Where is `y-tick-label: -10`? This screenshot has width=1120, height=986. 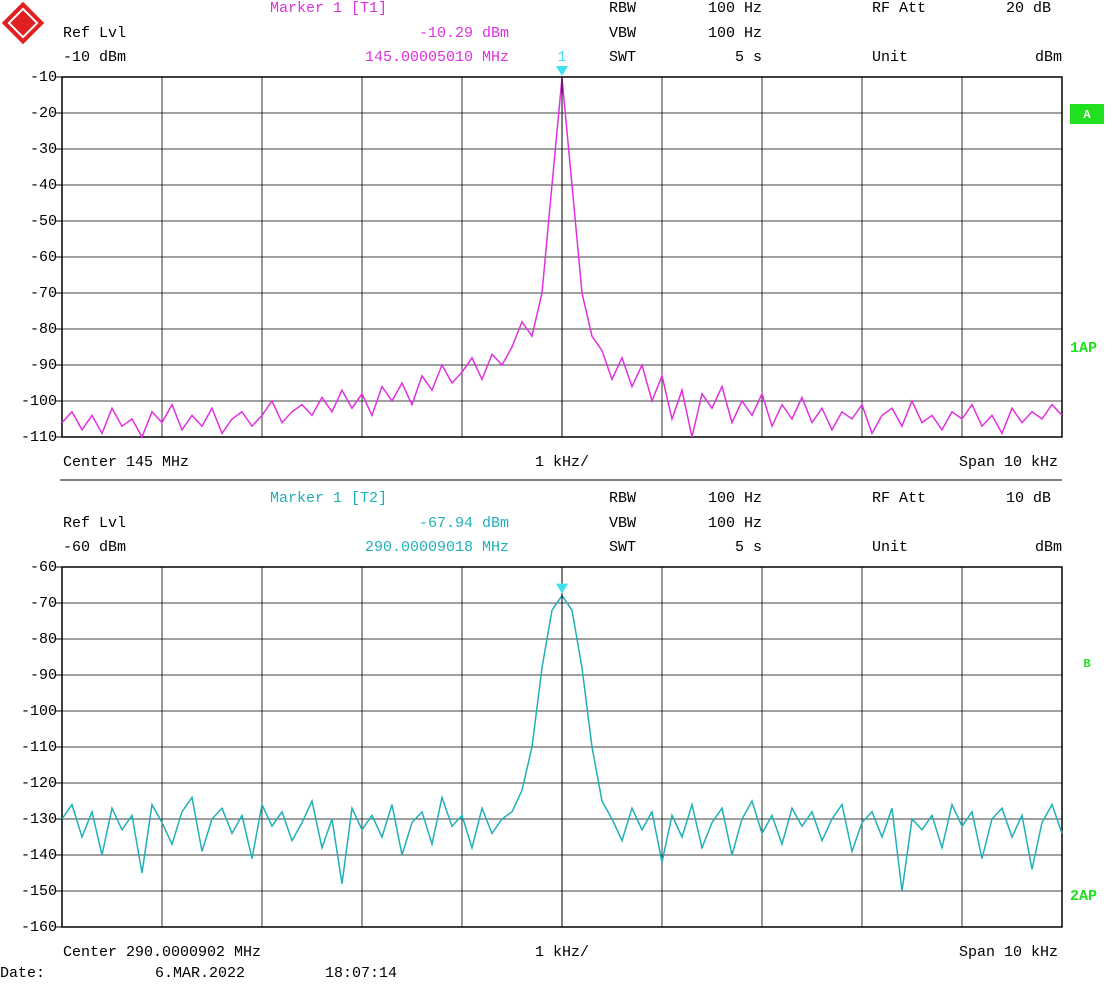 y-tick-label: -10 is located at coordinates (43, 77).